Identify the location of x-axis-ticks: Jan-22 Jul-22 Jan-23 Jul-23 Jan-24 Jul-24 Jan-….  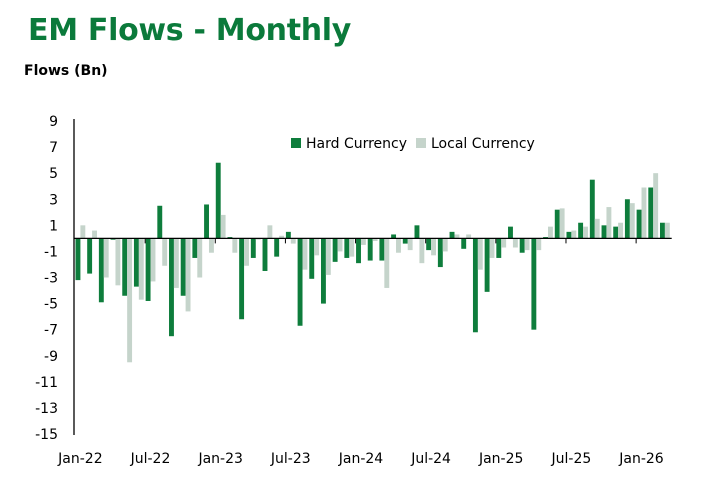
(360, 459).